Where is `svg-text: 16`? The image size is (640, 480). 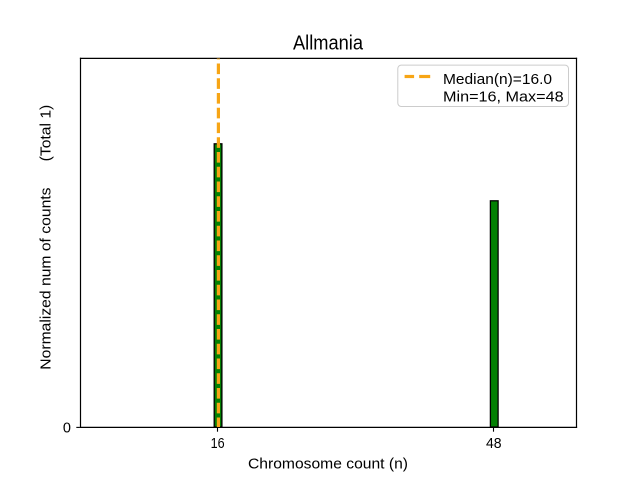 svg-text: 16 is located at coordinates (218, 444).